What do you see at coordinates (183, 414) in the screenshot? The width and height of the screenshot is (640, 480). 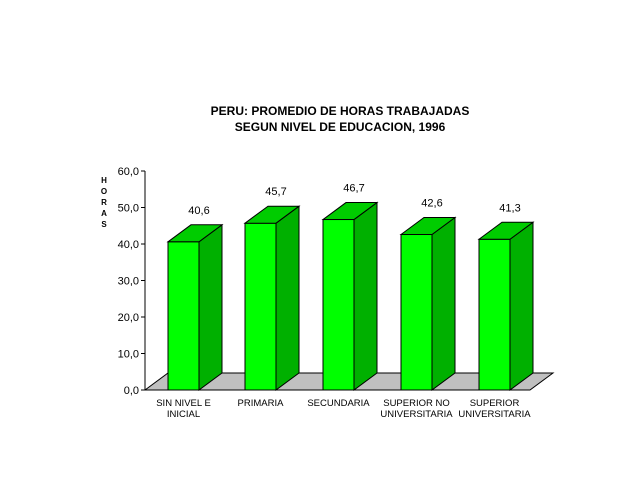 I see `category-label: INICIAL` at bounding box center [183, 414].